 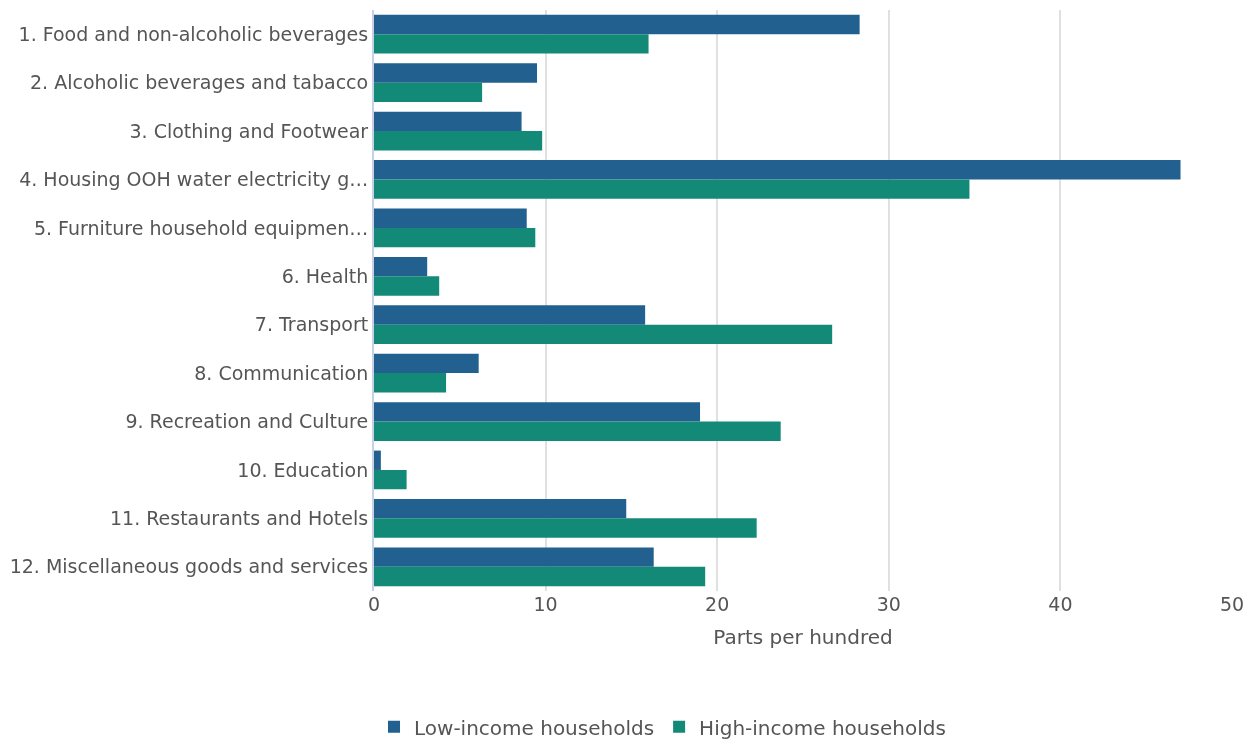 What do you see at coordinates (311, 324) in the screenshot?
I see `y-tick-label: 7. Transport` at bounding box center [311, 324].